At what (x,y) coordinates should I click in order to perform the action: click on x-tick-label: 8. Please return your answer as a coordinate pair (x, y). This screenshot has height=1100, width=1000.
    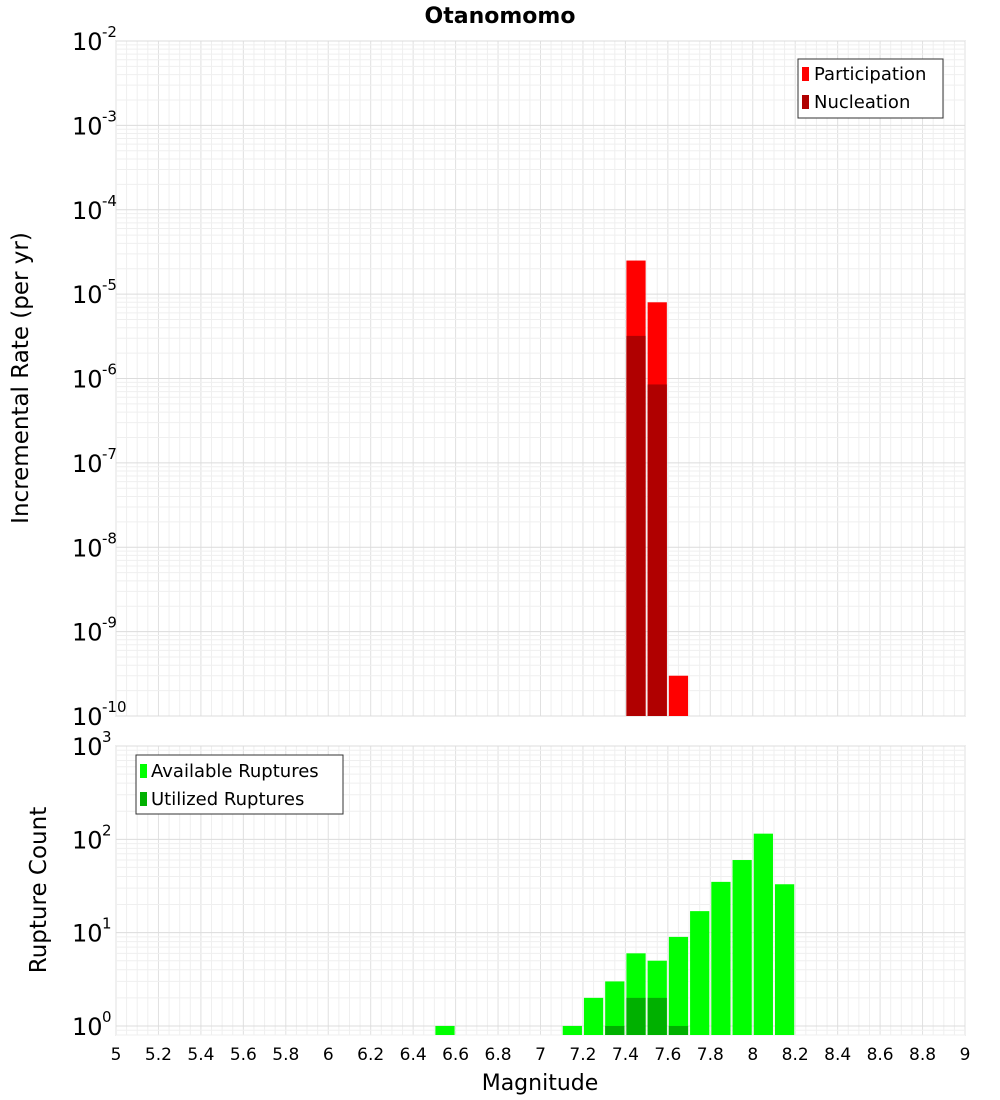
    Looking at the image, I should click on (752, 1055).